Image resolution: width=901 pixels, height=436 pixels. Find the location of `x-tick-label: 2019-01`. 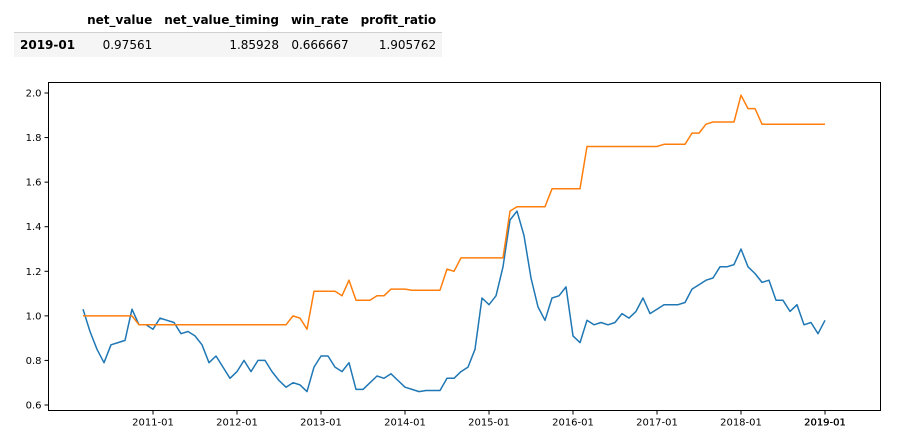

x-tick-label: 2019-01 is located at coordinates (825, 423).